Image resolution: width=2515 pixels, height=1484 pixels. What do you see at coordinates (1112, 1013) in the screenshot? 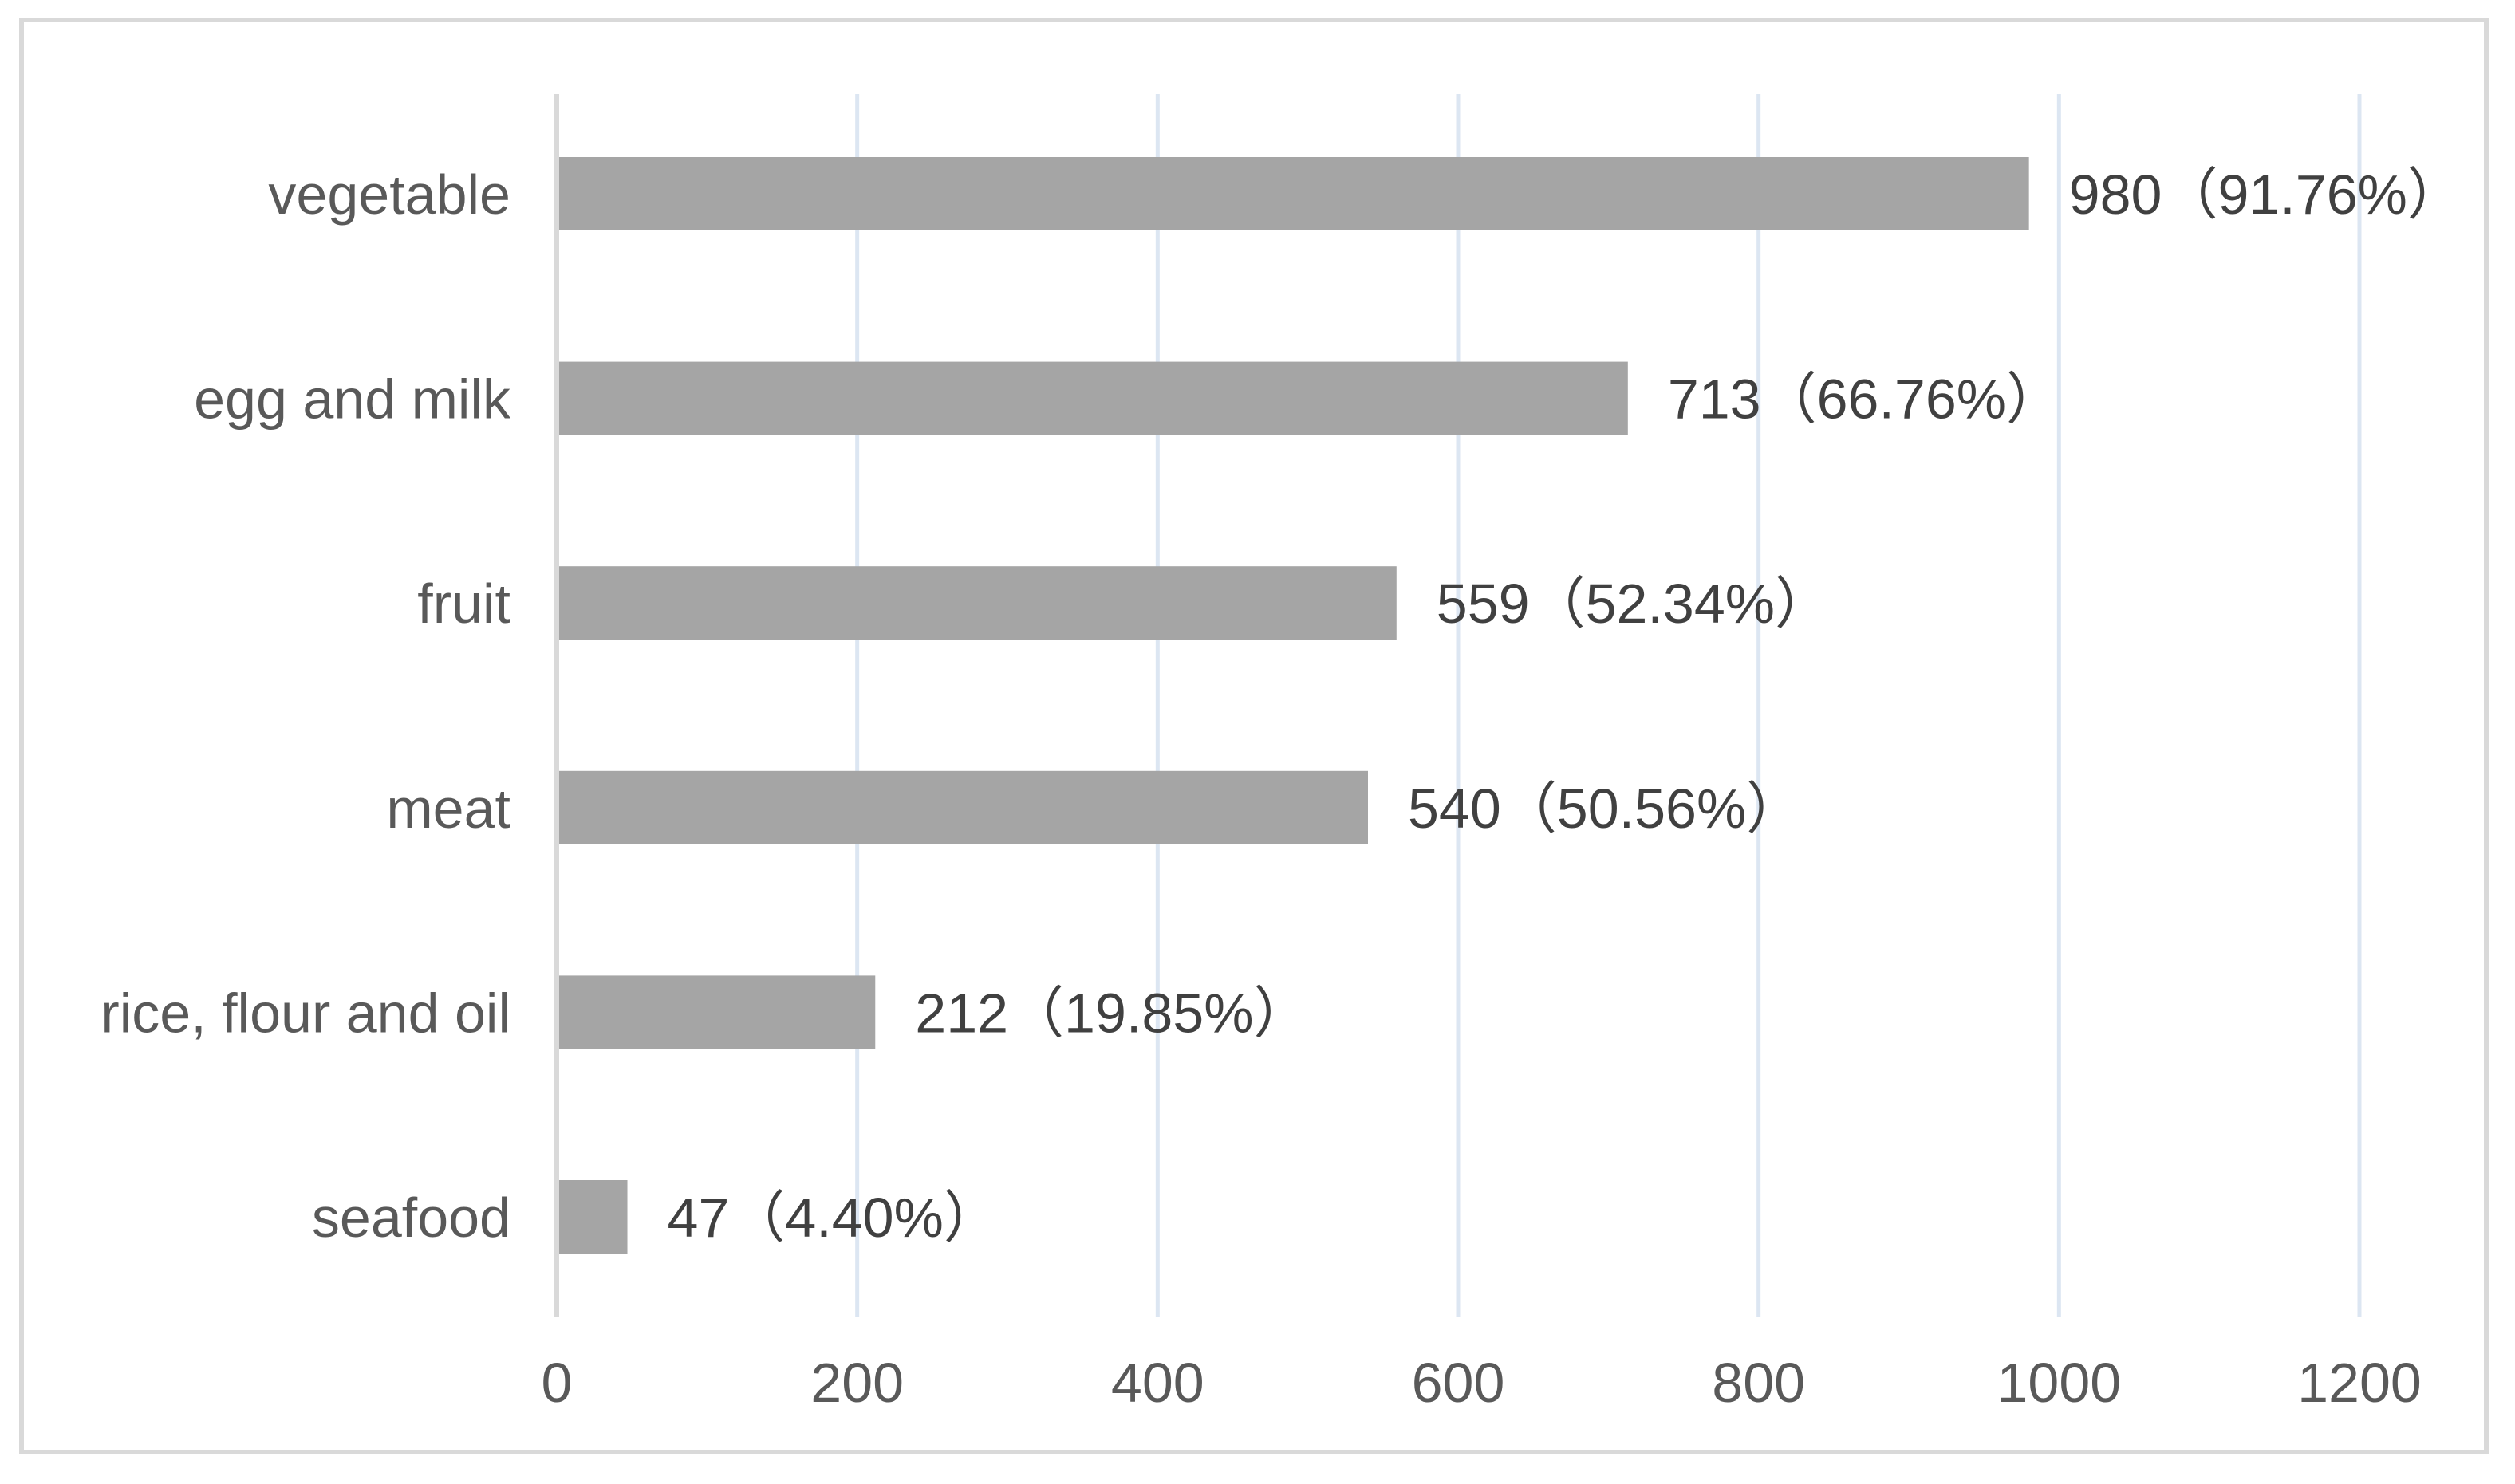
I see `data-label: 212（19.85%）` at bounding box center [1112, 1013].